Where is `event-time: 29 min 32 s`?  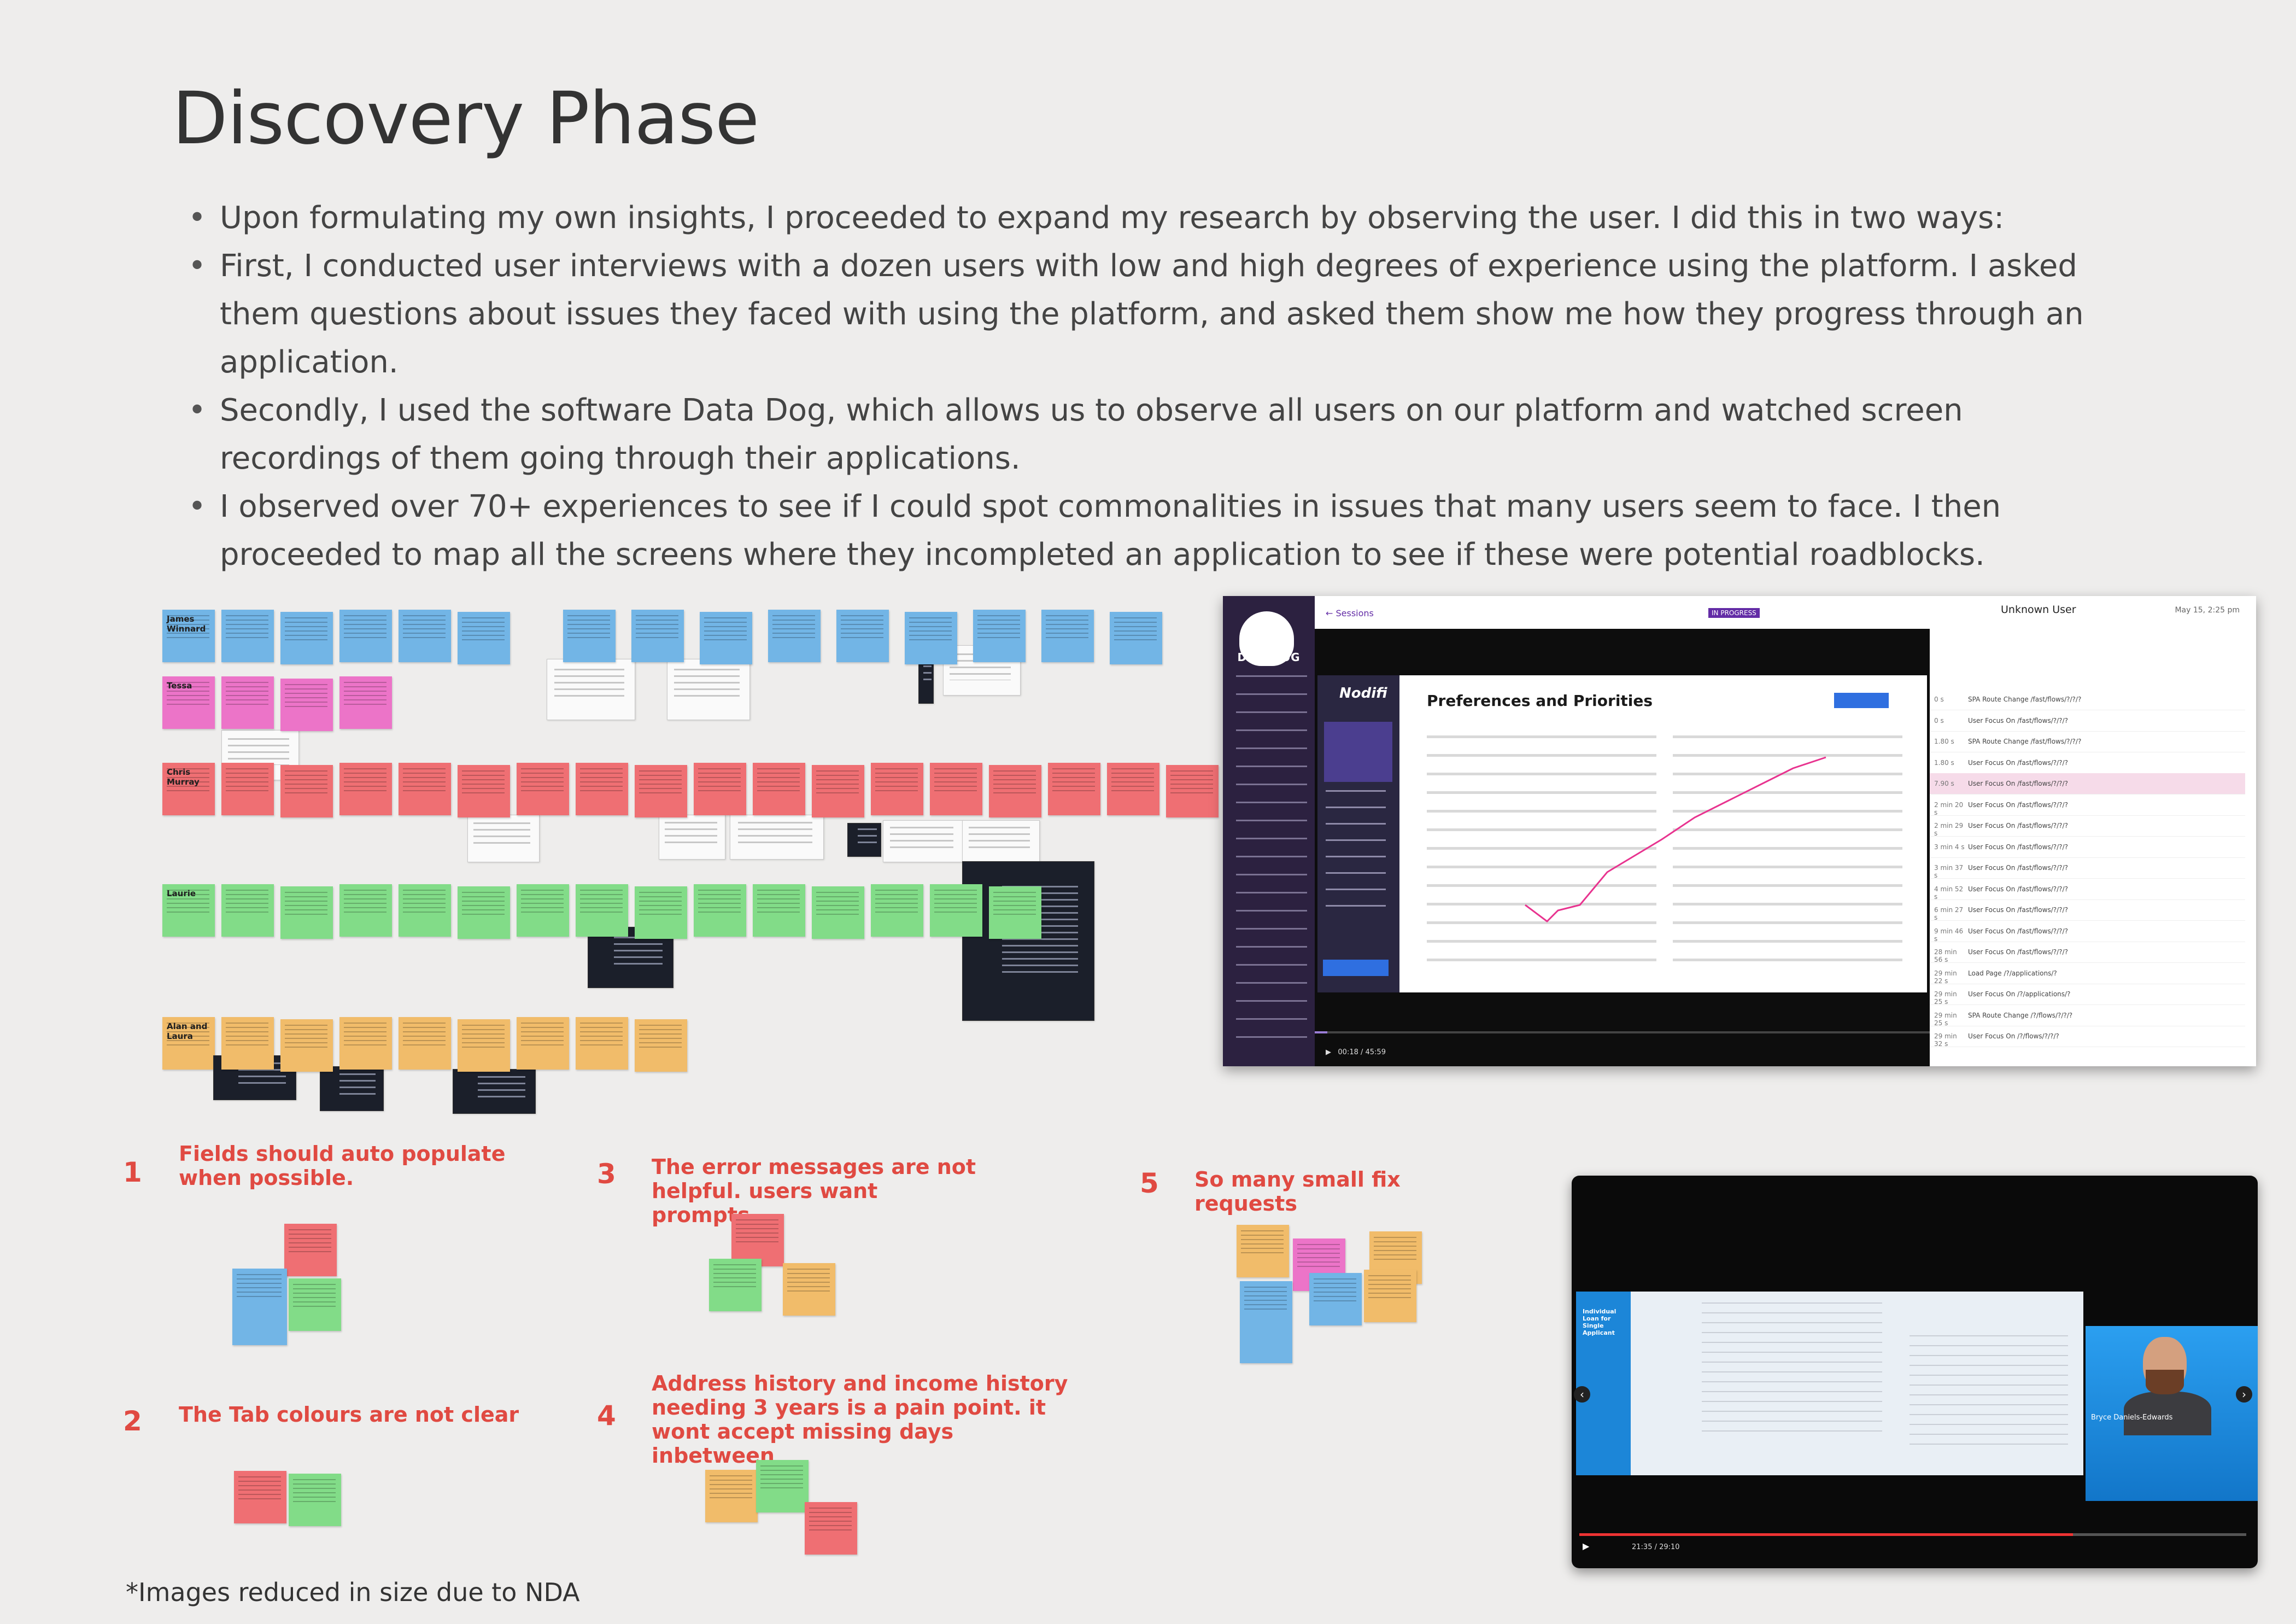 event-time: 29 min 32 s is located at coordinates (1945, 1040).